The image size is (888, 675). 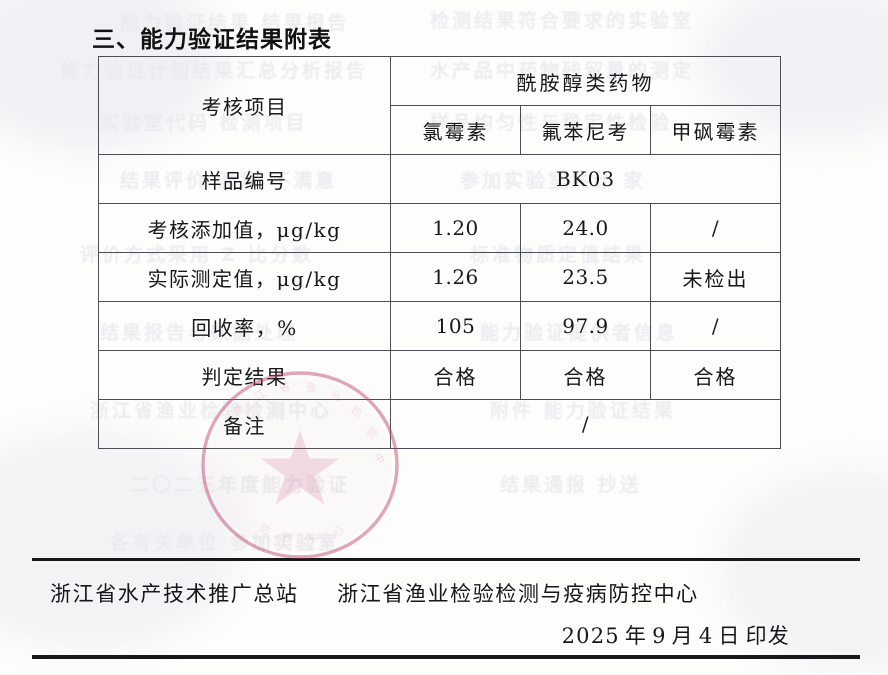 I want to click on table-row: 回收率，% 105 97.9 /, so click(x=440, y=326).